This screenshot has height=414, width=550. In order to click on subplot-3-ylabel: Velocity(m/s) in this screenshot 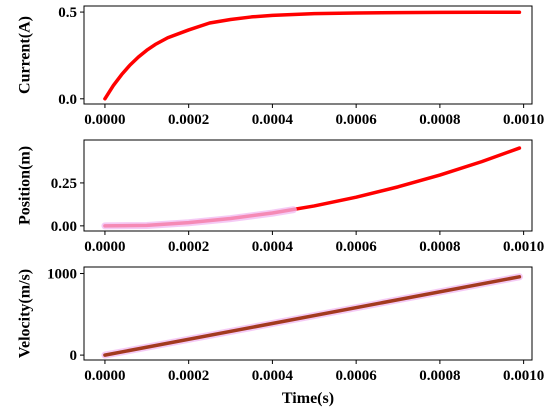, I will do `click(25, 313)`.